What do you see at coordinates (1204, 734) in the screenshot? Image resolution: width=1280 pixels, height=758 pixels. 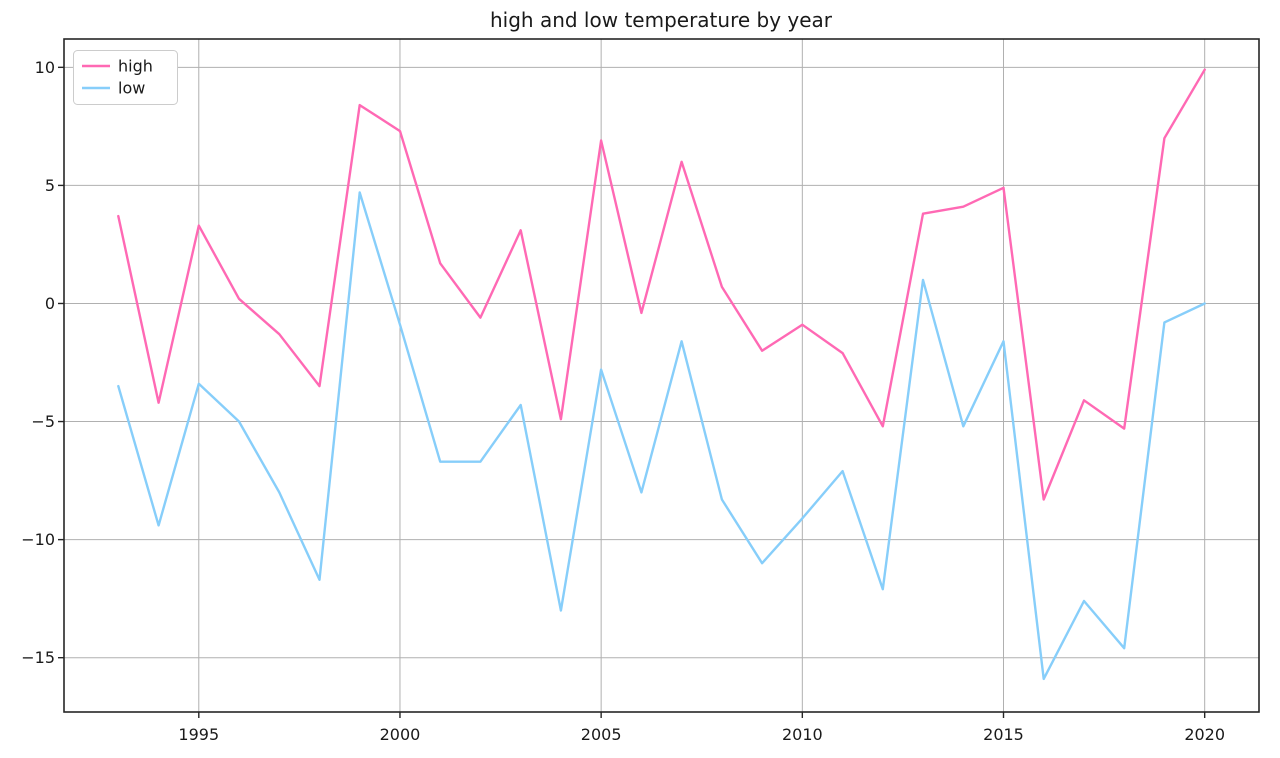 I see `x-tick-label-2020: 2020` at bounding box center [1204, 734].